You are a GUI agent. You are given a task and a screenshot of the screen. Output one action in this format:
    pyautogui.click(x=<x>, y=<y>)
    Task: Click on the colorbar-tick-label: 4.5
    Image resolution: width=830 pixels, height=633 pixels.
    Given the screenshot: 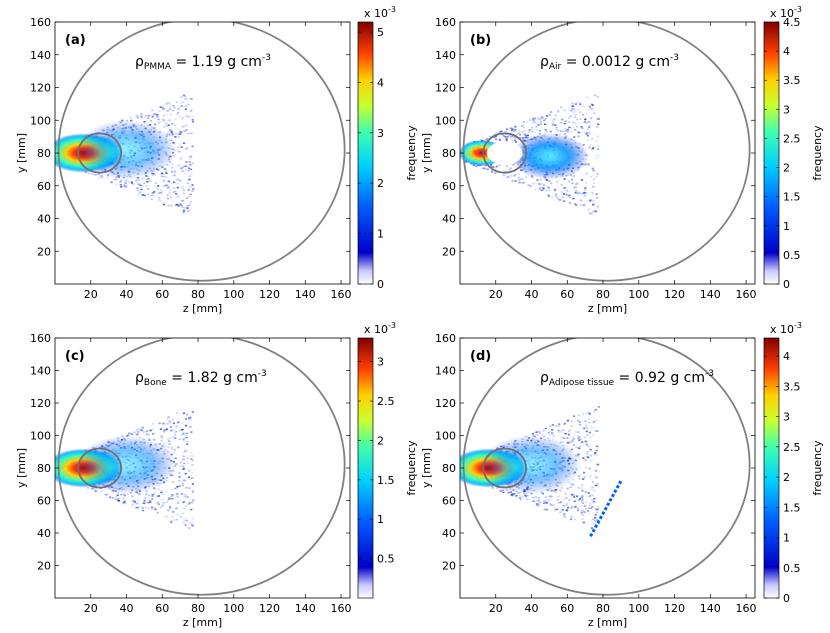 What is the action you would take?
    pyautogui.click(x=792, y=22)
    